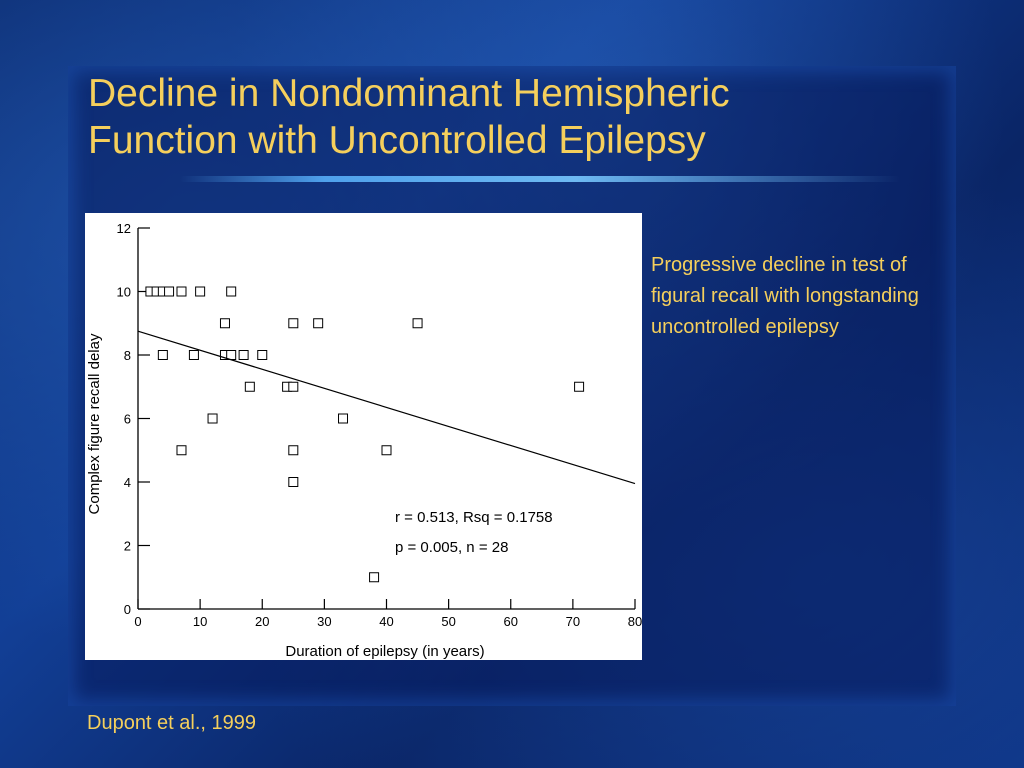  Describe the element at coordinates (94, 423) in the screenshot. I see `y-axis-label: Complex figure recall delay` at that location.